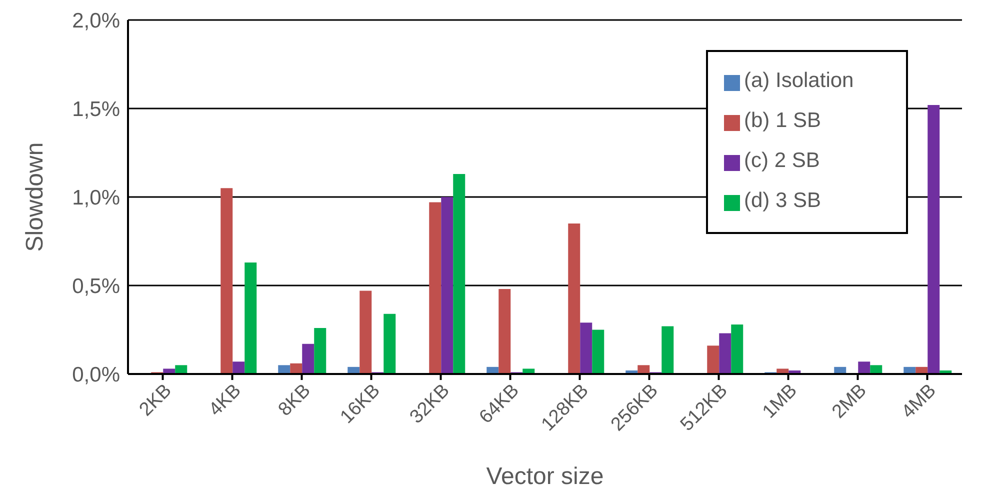 The height and width of the screenshot is (502, 989). What do you see at coordinates (799, 80) in the screenshot?
I see `legend-label: (a) Isolation` at bounding box center [799, 80].